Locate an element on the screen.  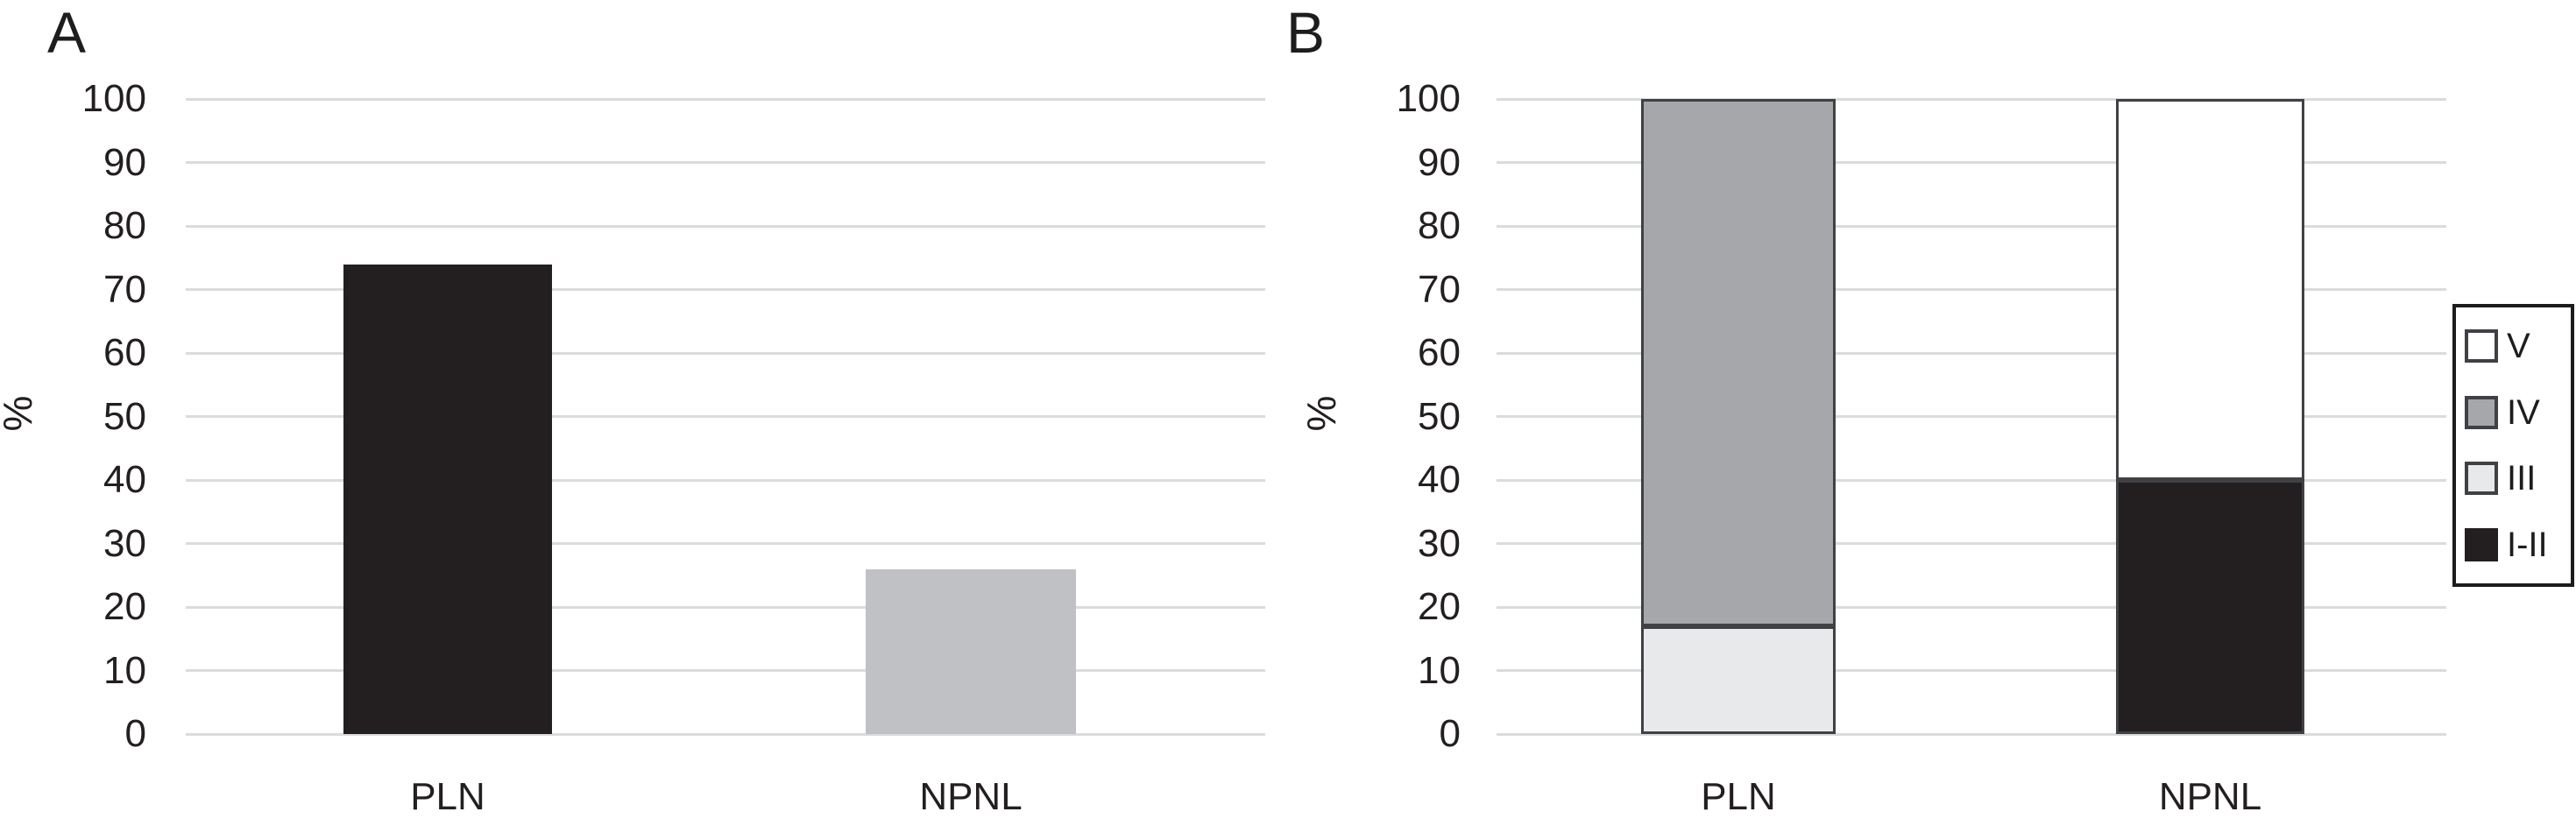
bar-npnl-segment-v is located at coordinates (2210, 290).